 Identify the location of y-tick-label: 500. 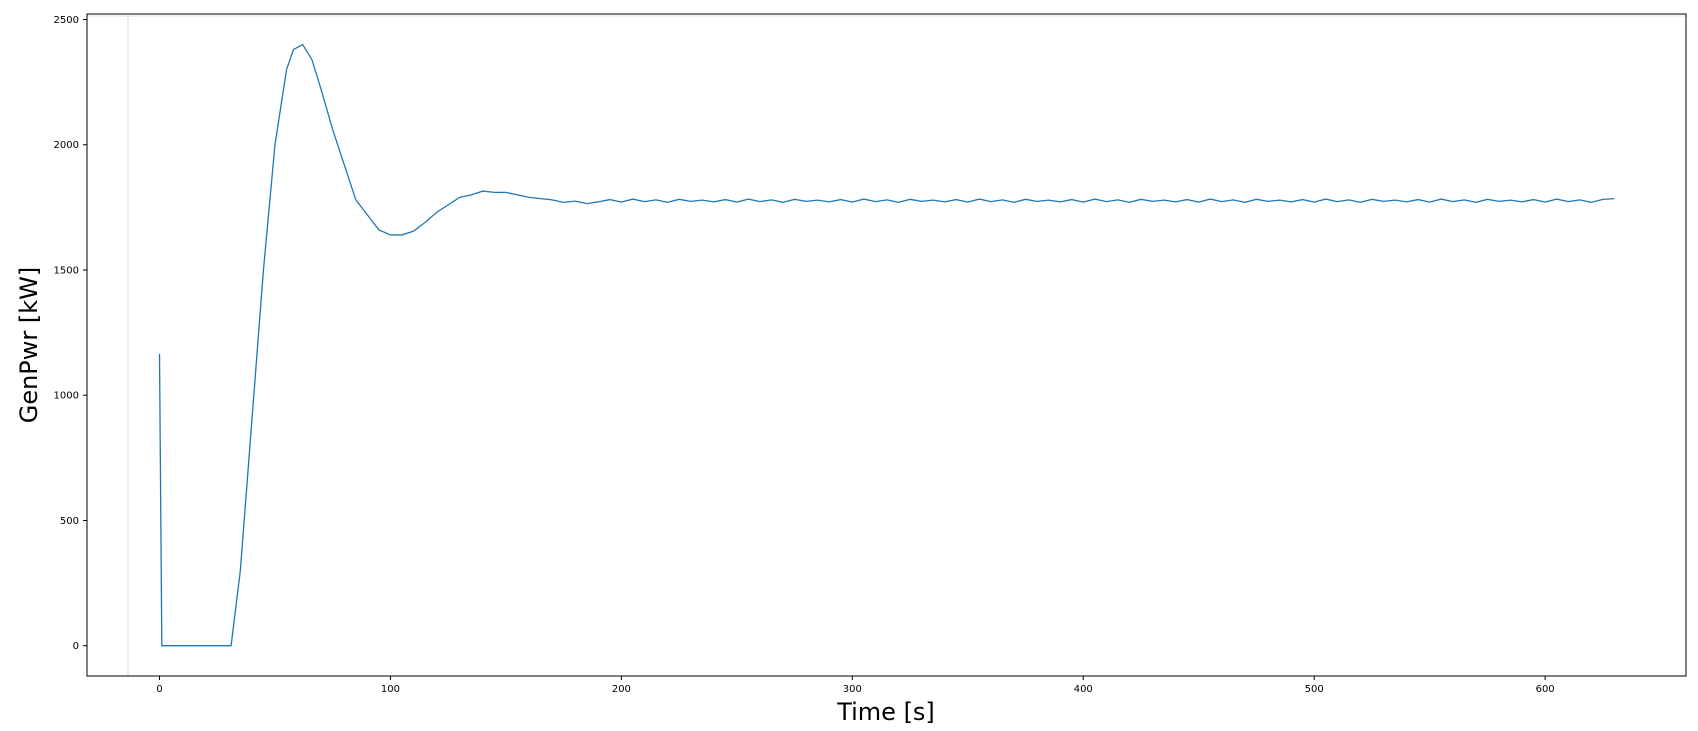
(69, 521).